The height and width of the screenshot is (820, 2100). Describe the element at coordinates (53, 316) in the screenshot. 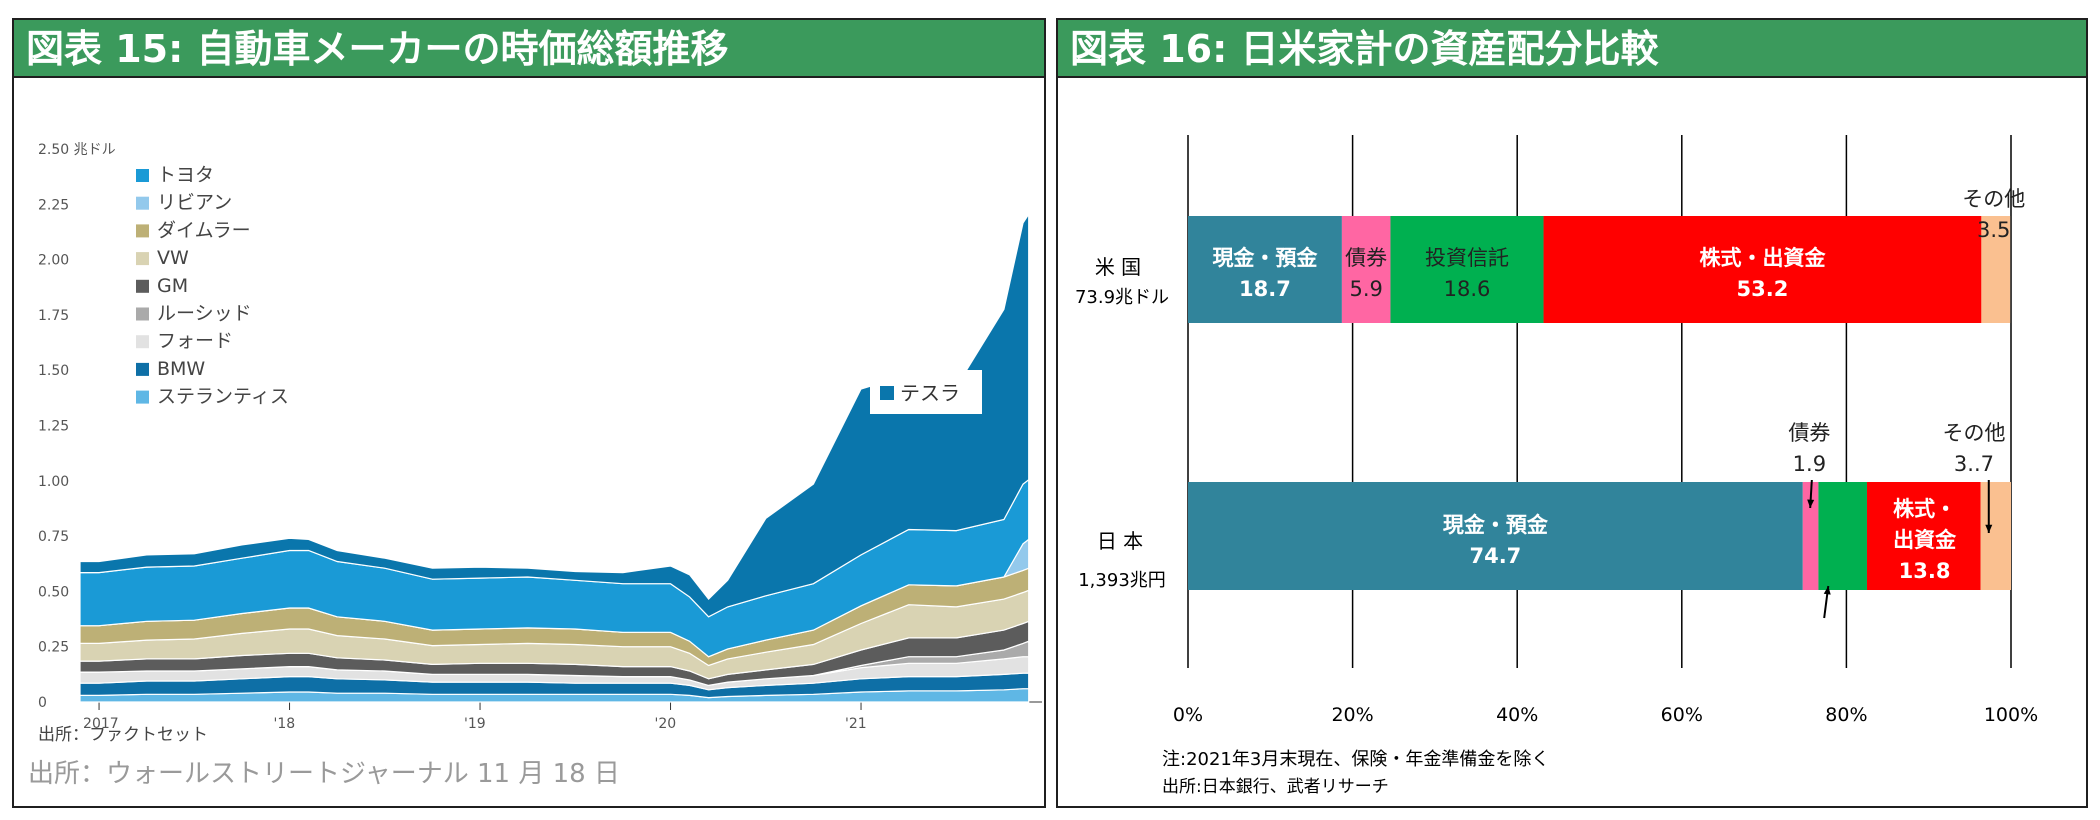

I see `y-tick-label: 1.75` at that location.